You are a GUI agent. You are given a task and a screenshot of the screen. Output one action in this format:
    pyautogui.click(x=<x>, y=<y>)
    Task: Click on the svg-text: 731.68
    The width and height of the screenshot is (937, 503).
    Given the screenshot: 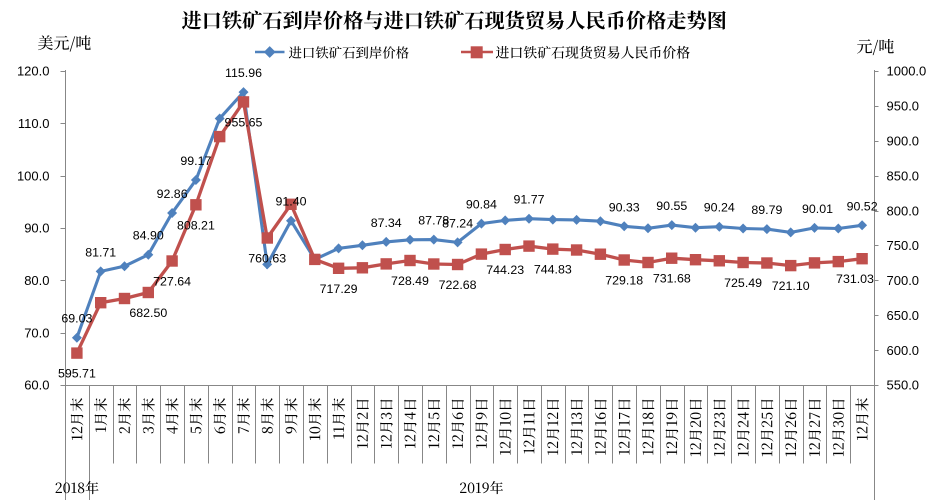 What is the action you would take?
    pyautogui.click(x=672, y=279)
    